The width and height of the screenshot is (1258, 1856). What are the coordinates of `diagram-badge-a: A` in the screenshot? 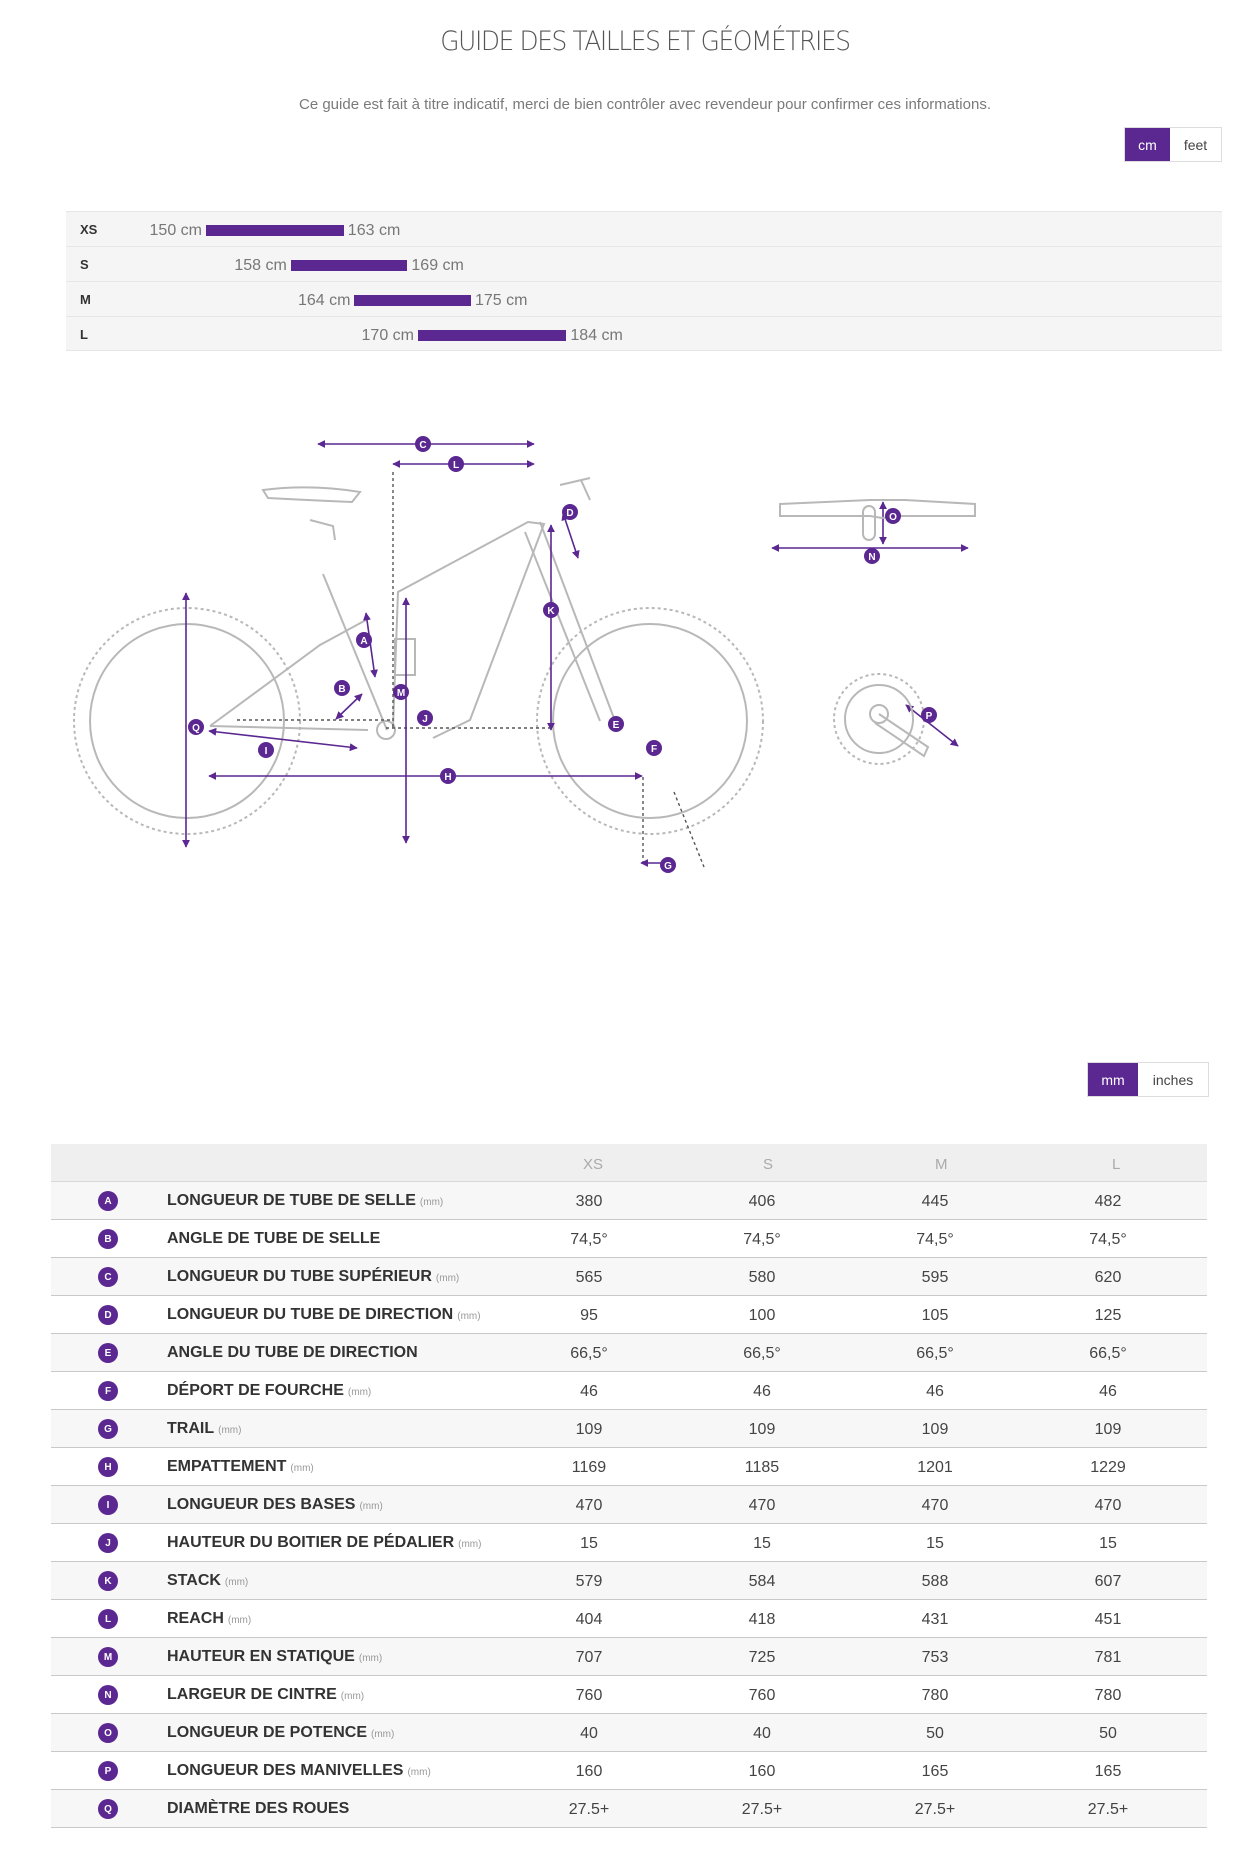 It's located at (364, 640).